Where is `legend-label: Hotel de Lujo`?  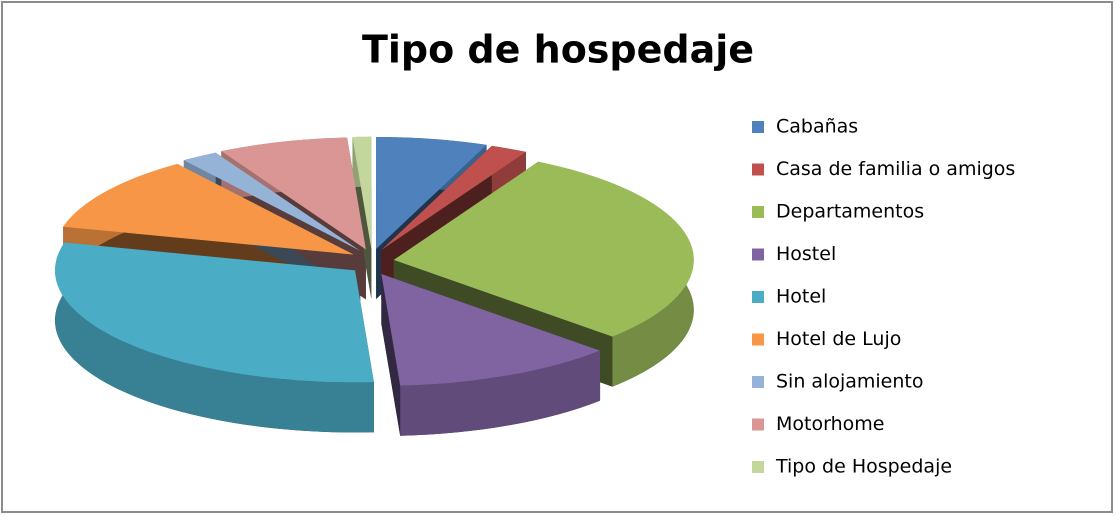 legend-label: Hotel de Lujo is located at coordinates (838, 339).